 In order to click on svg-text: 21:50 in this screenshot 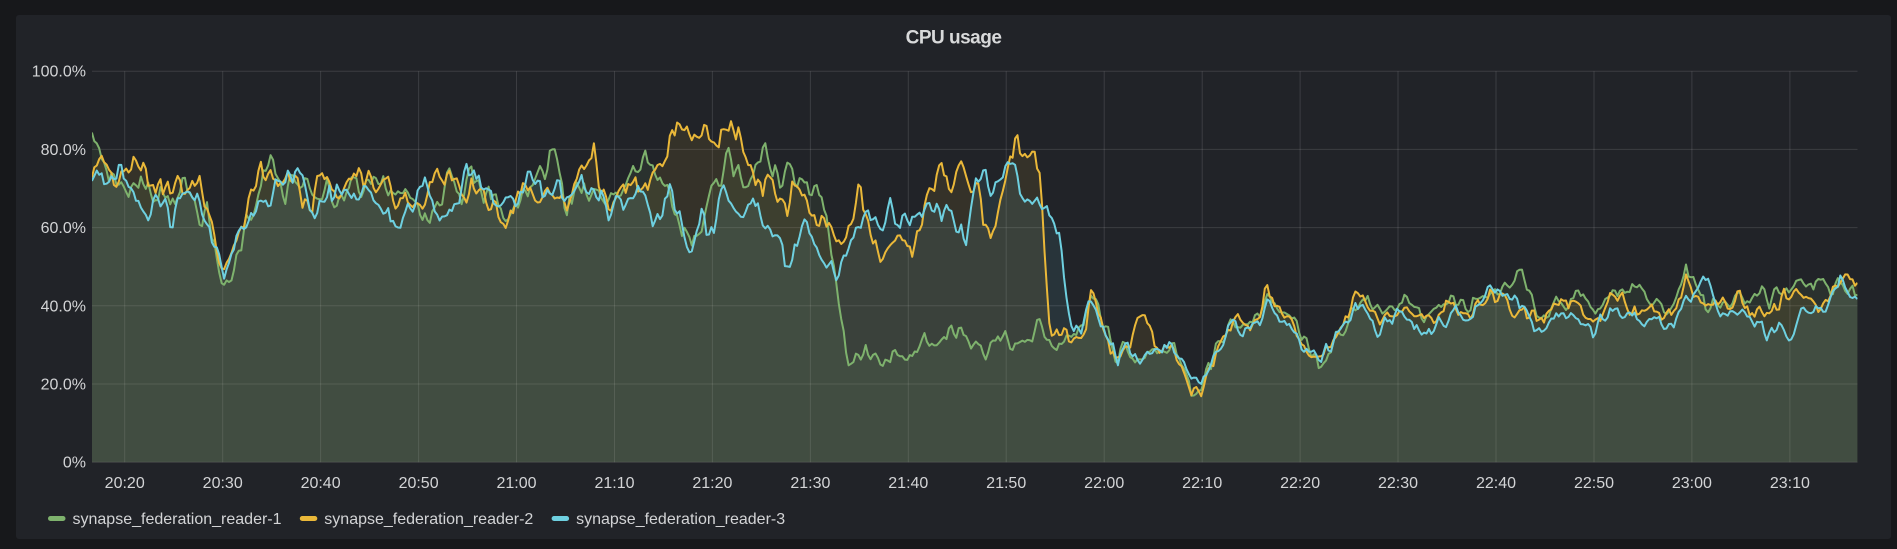, I will do `click(1006, 483)`.